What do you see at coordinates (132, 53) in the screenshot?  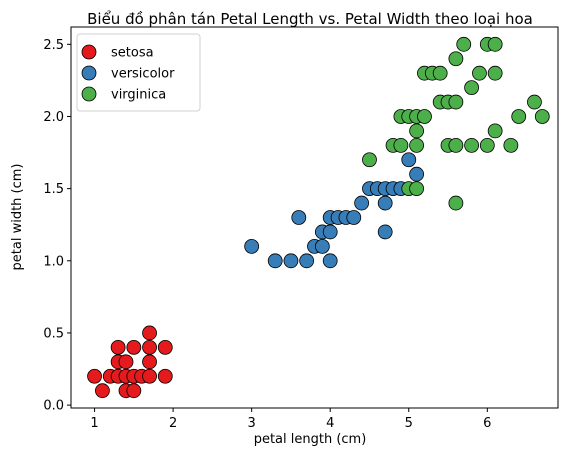 I see `legend-label-setosa: setosa` at bounding box center [132, 53].